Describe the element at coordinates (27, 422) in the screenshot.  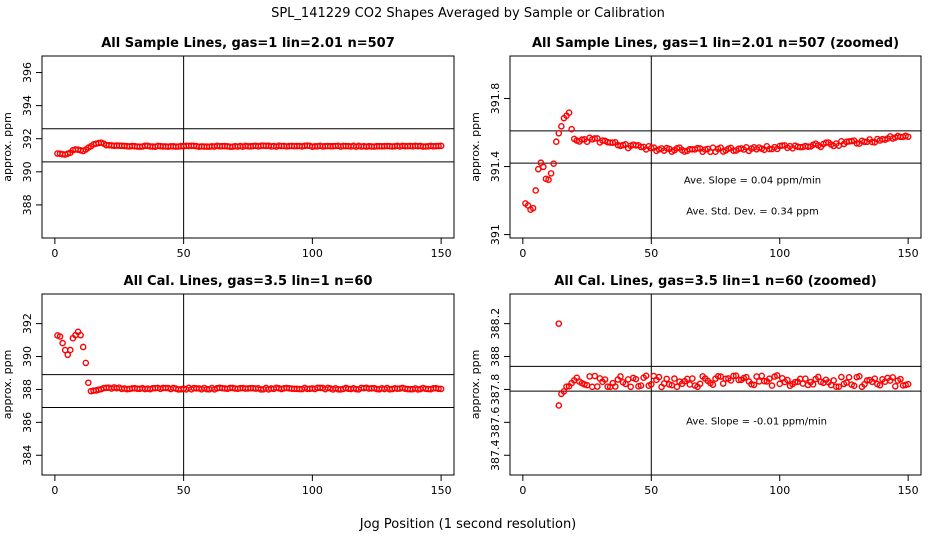
I see `y-tick-label: 386` at that location.